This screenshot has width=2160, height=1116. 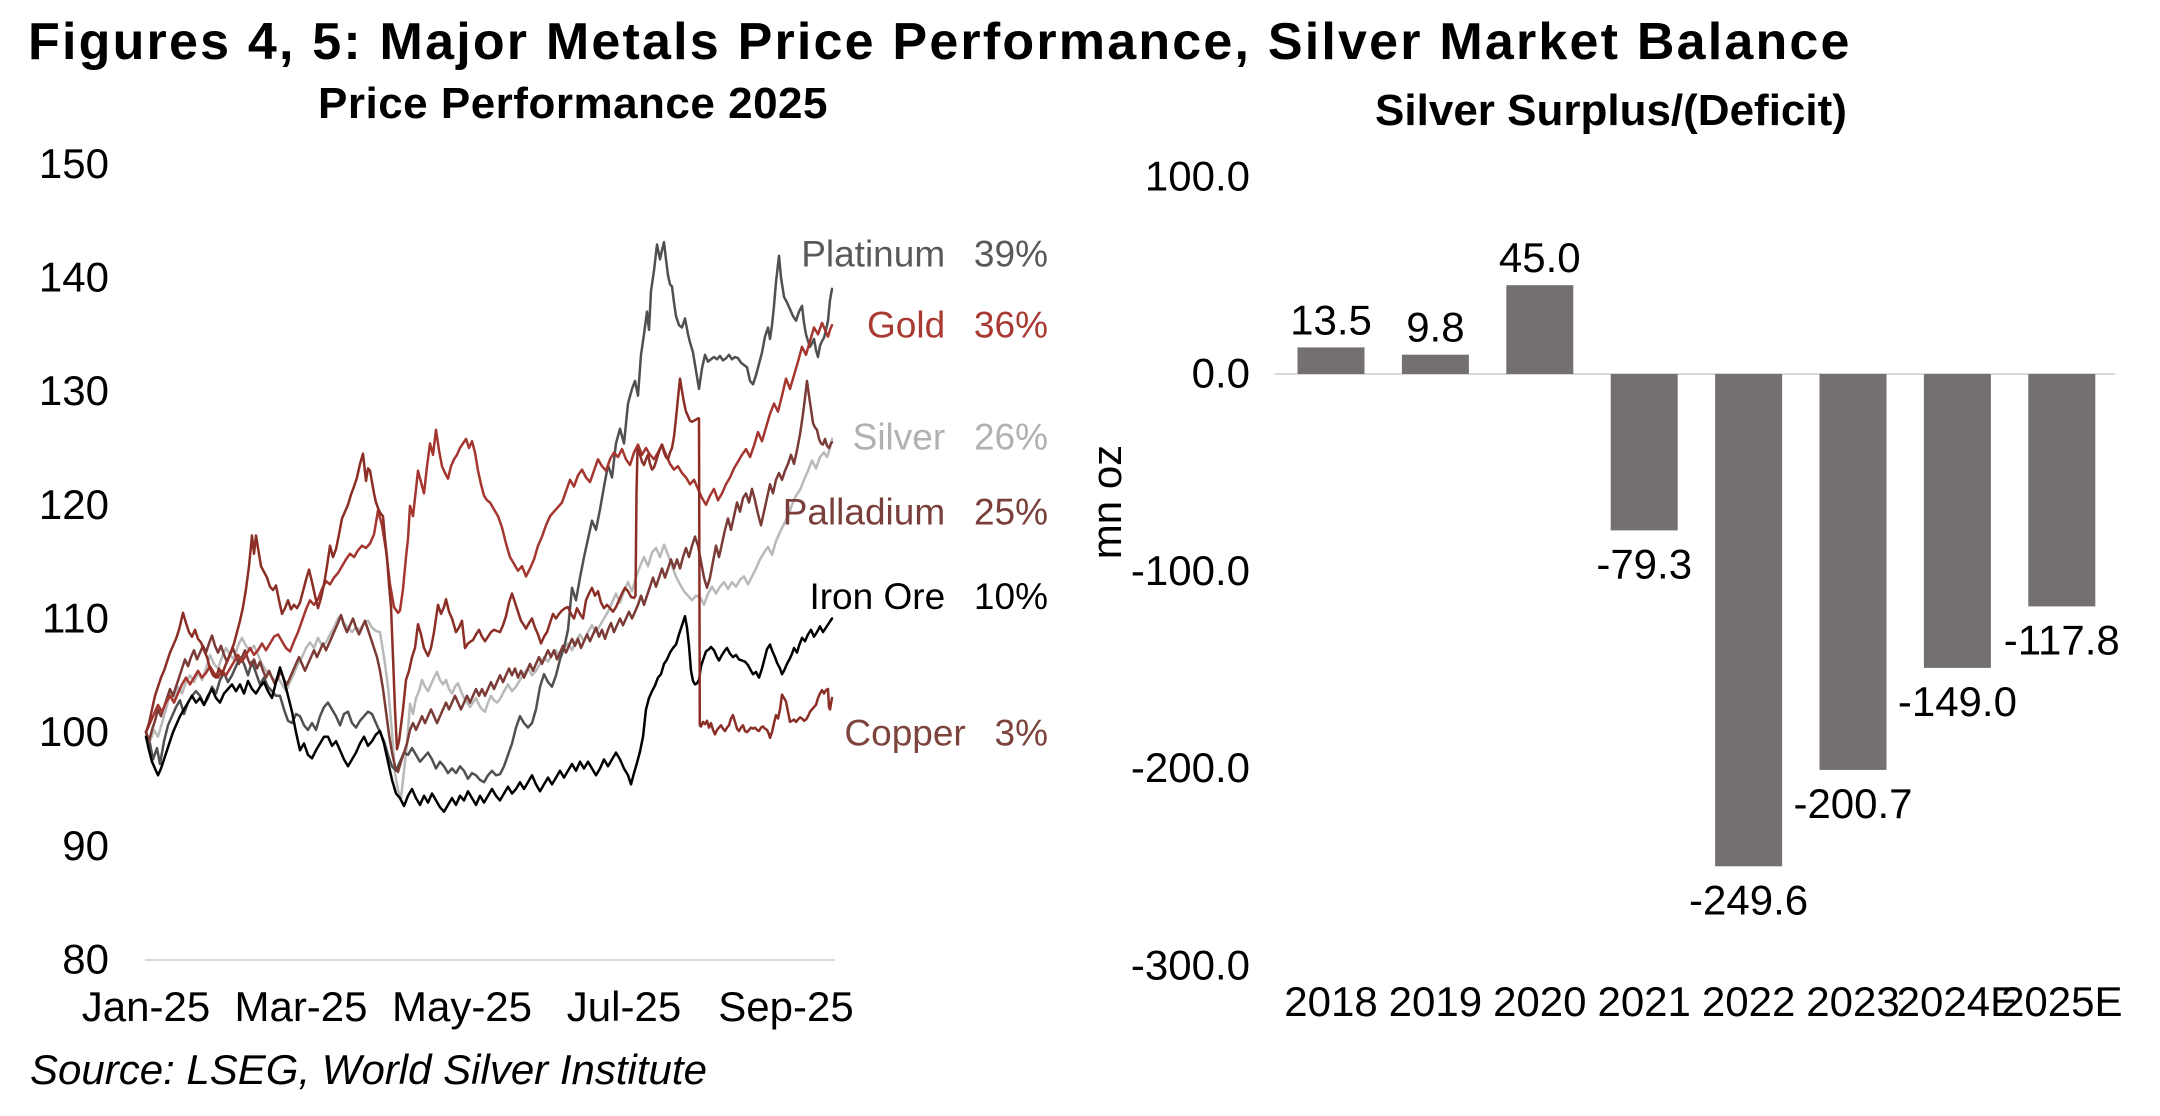 What do you see at coordinates (74, 277) in the screenshot?
I see `svg-text: 140` at bounding box center [74, 277].